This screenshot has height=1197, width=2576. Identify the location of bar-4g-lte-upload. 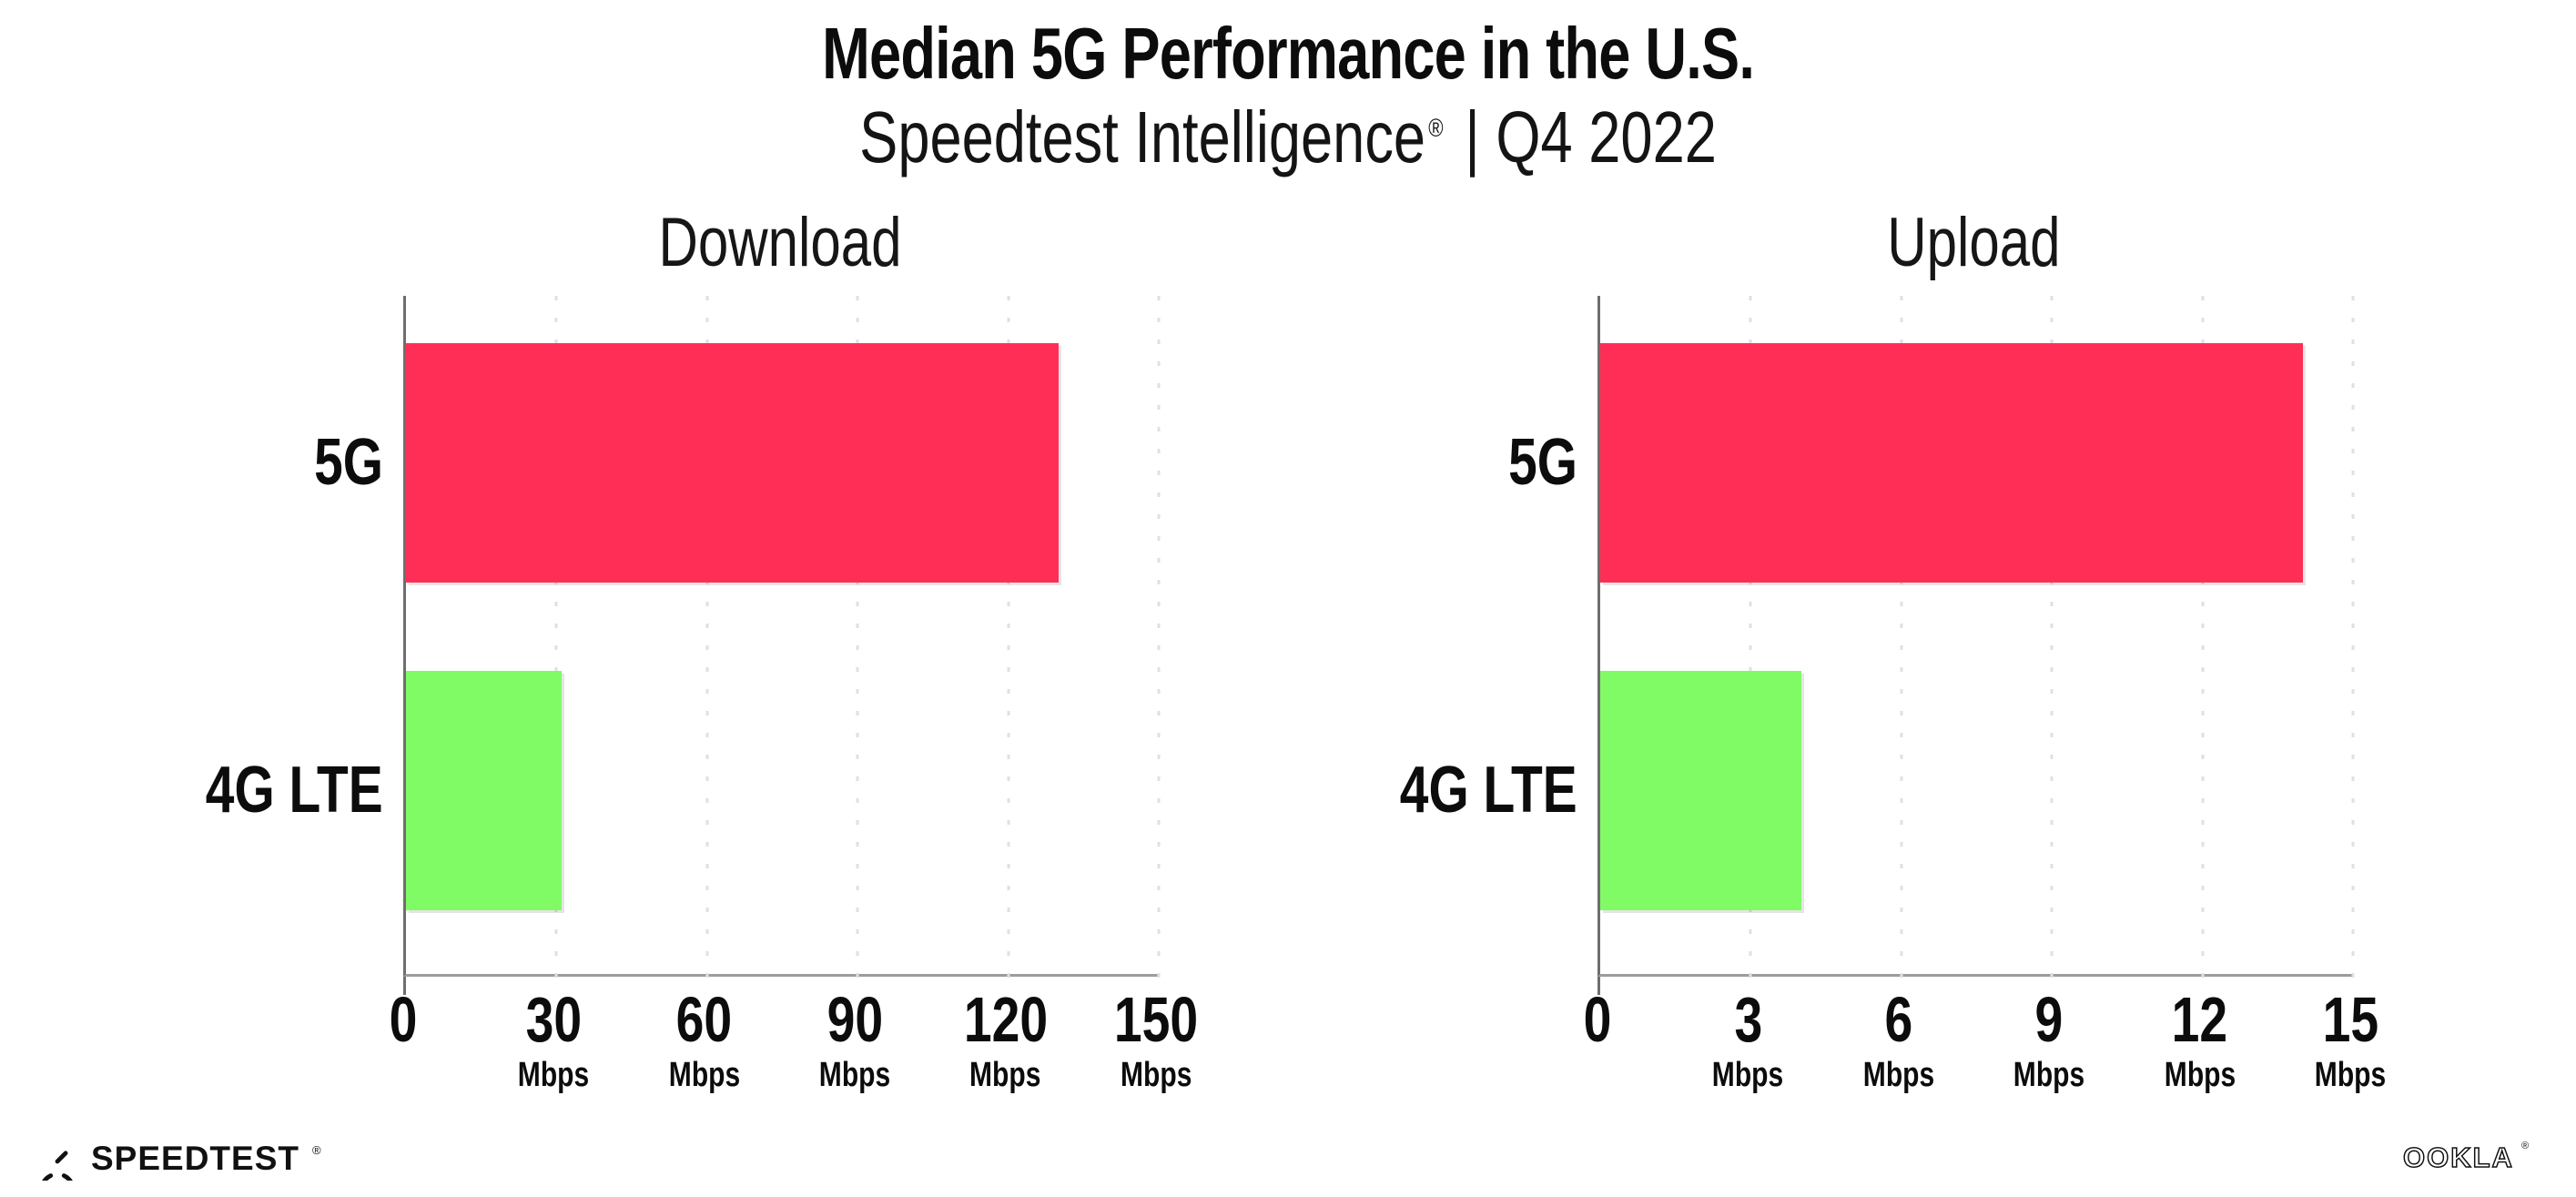
(1700, 791).